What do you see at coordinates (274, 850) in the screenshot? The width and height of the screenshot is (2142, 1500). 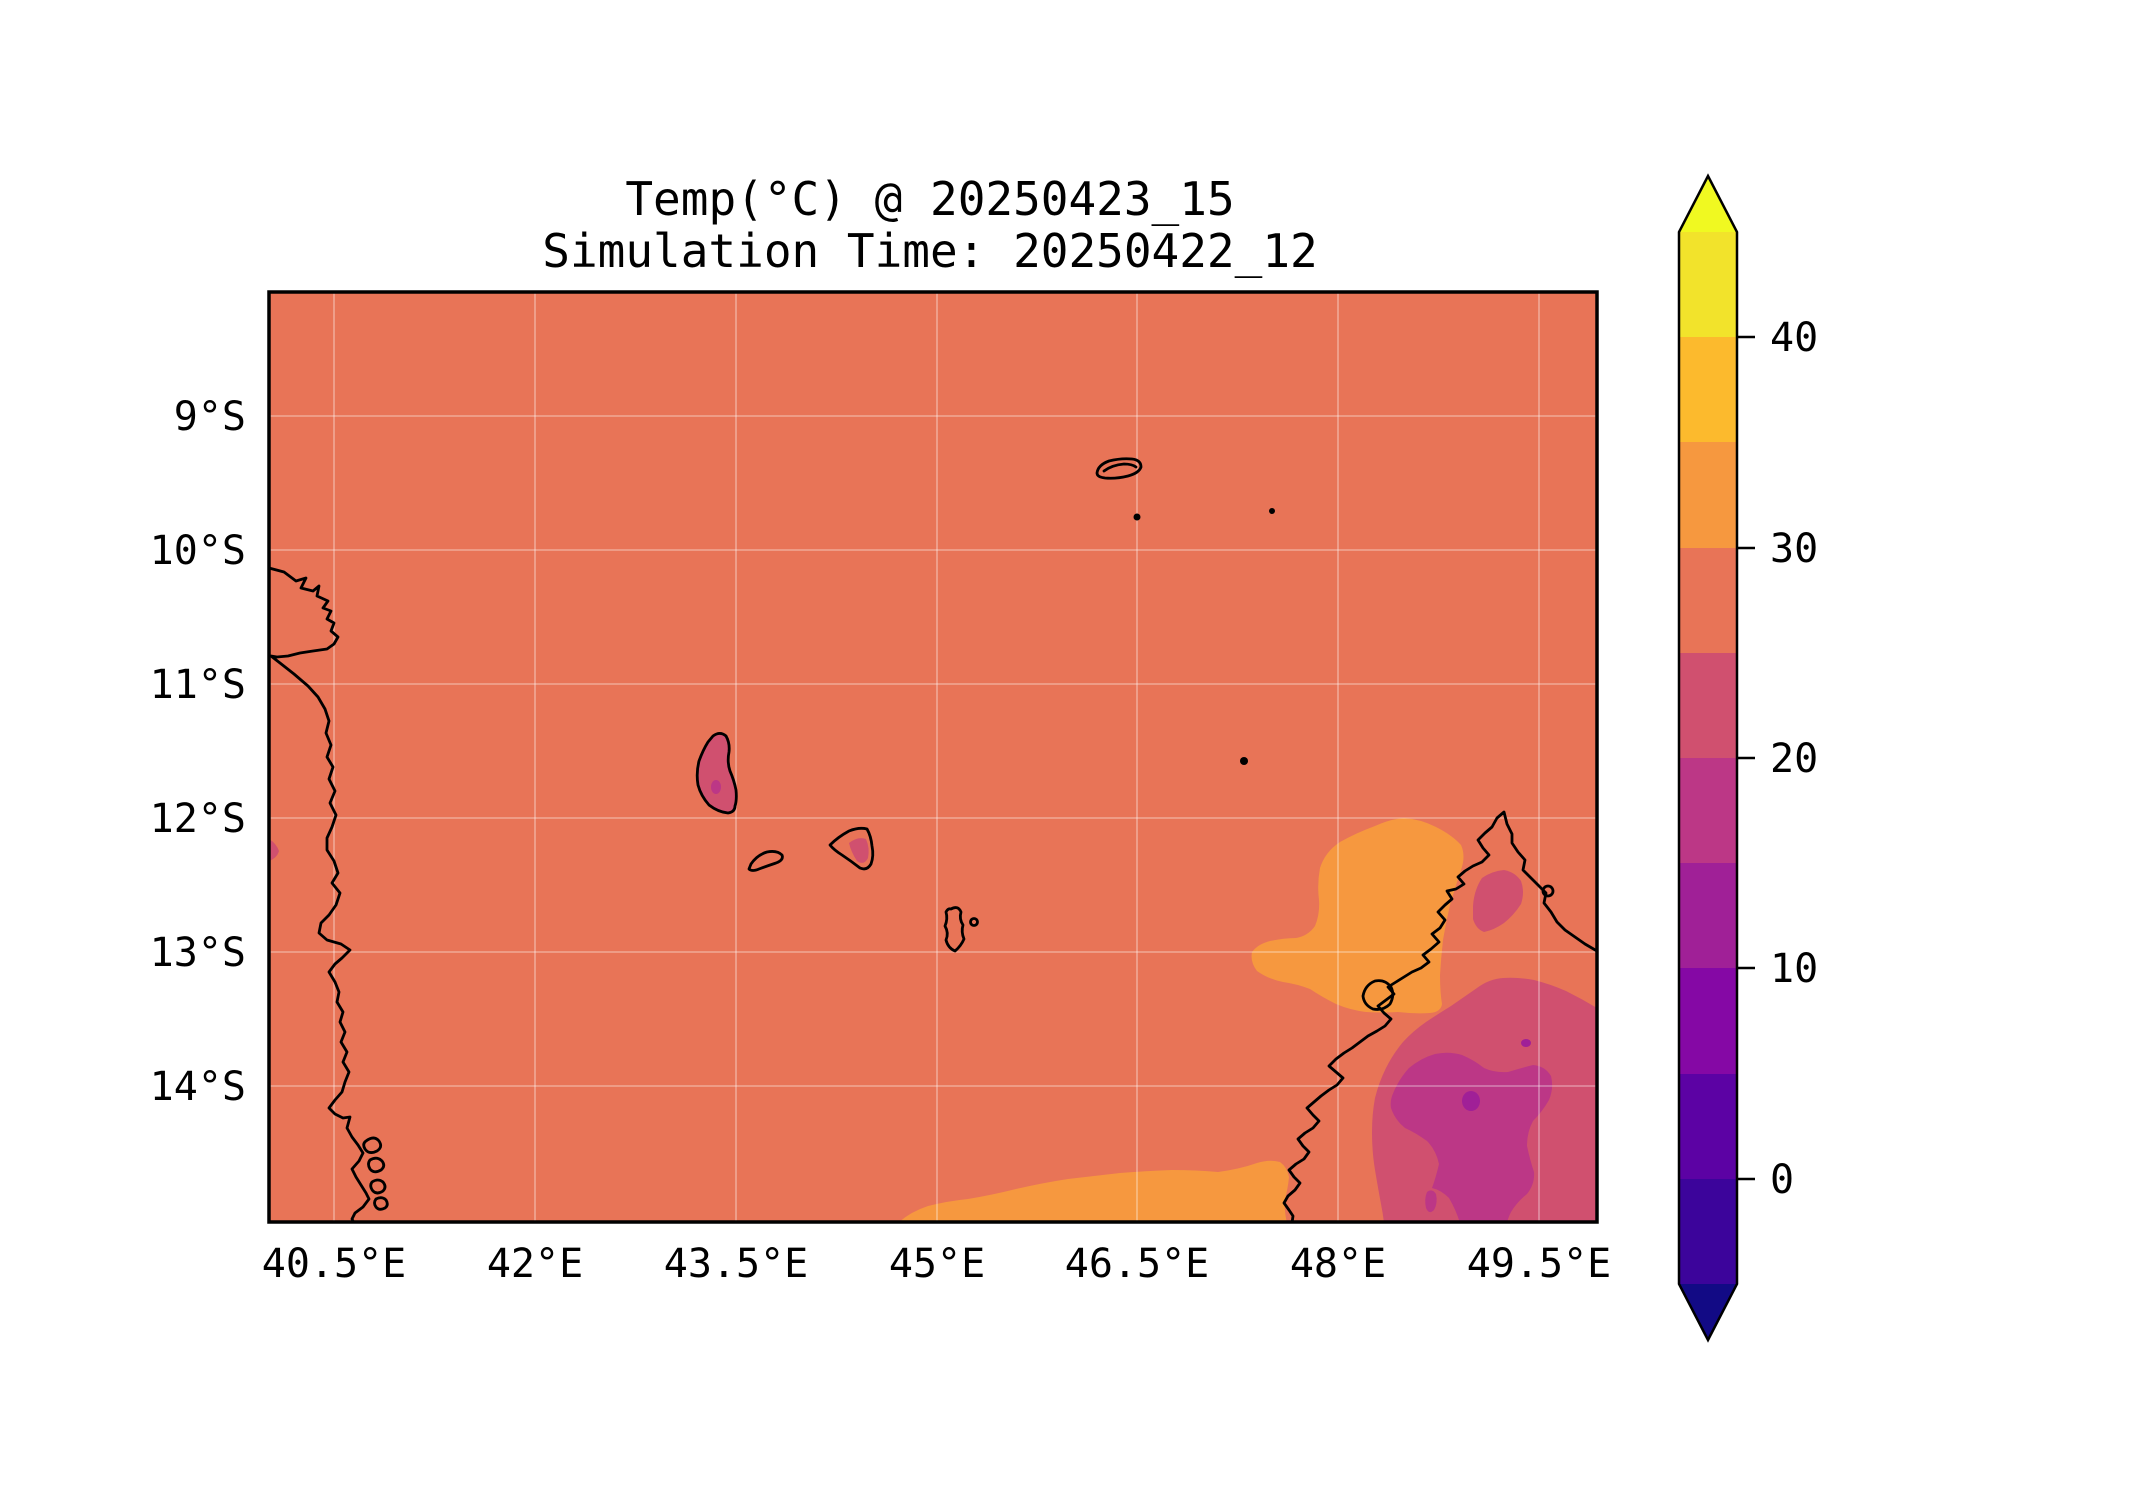 I see `contour-fill-20-25-west-edge-sliver` at bounding box center [274, 850].